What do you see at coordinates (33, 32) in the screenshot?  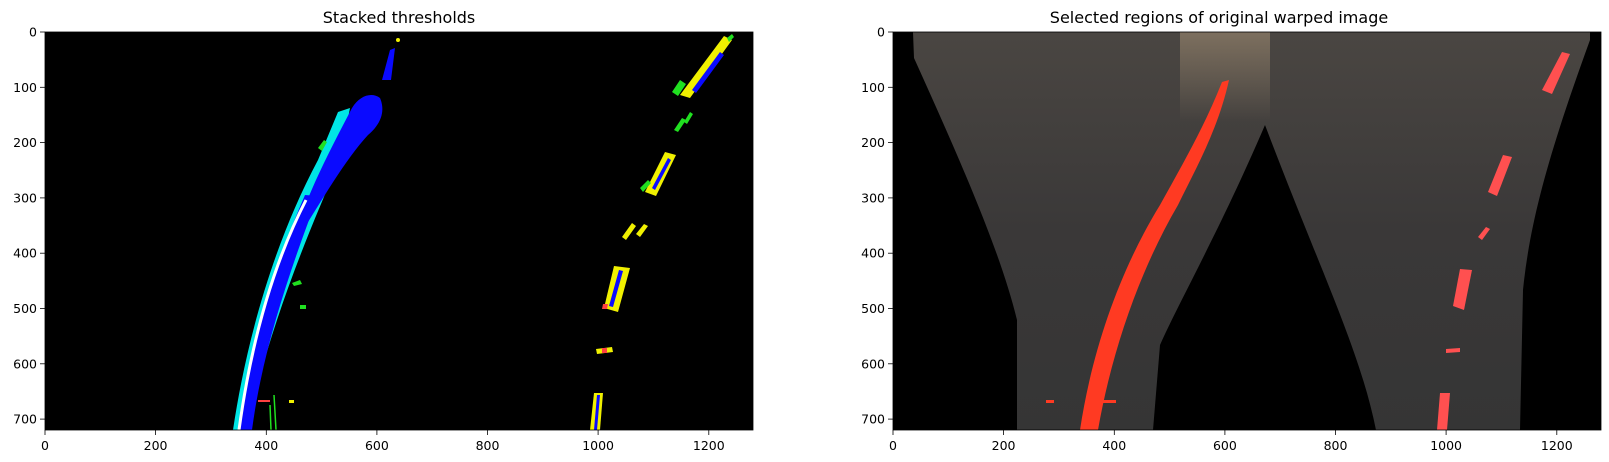 I see `left-y-tick-label: 0` at bounding box center [33, 32].